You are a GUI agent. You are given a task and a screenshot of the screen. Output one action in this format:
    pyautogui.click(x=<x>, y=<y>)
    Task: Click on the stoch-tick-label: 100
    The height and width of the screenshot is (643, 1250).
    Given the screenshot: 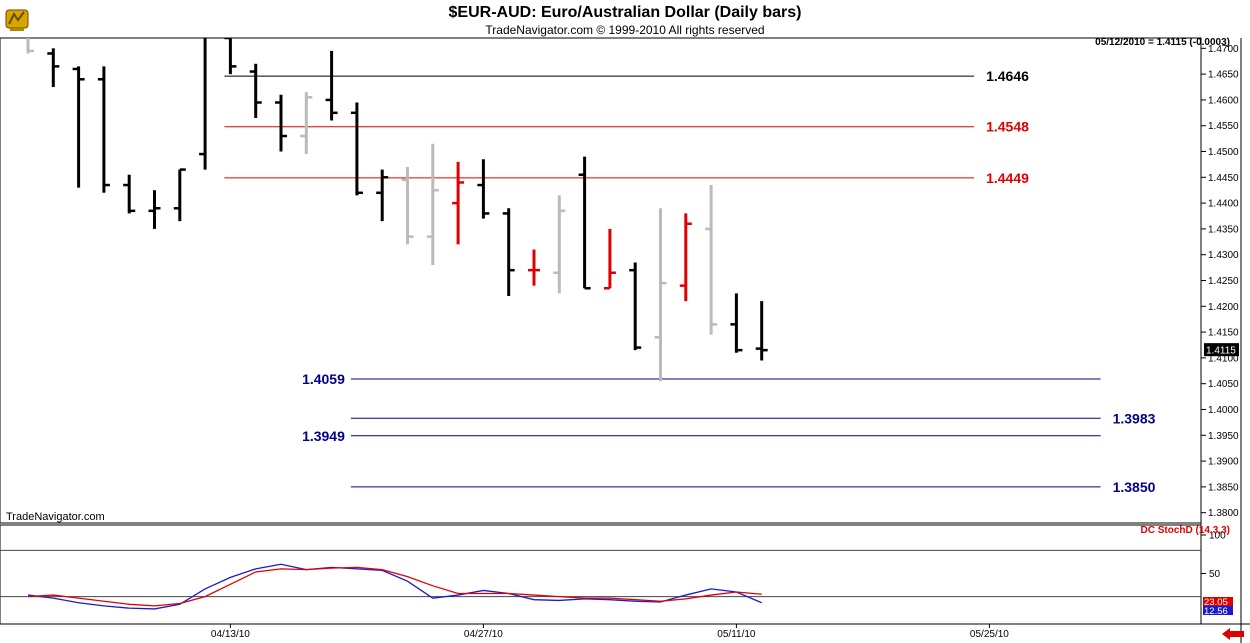 What is the action you would take?
    pyautogui.click(x=1217, y=536)
    